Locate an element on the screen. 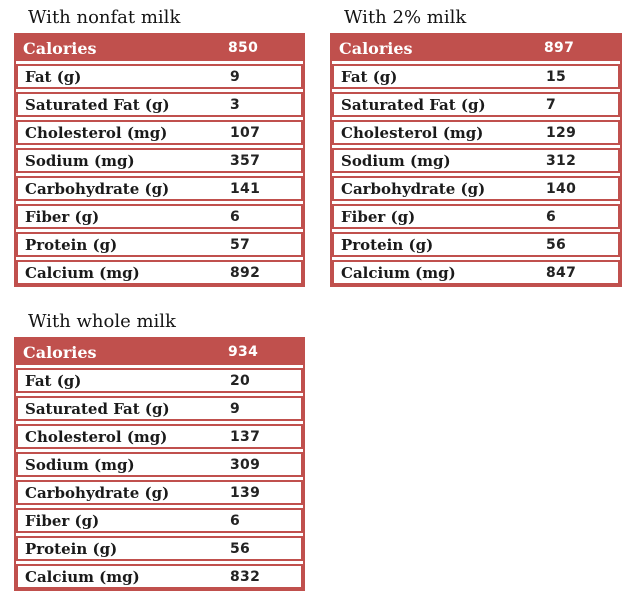 This screenshot has height=598, width=638. table-row: Saturated Fat (g) 3 is located at coordinates (159, 104).